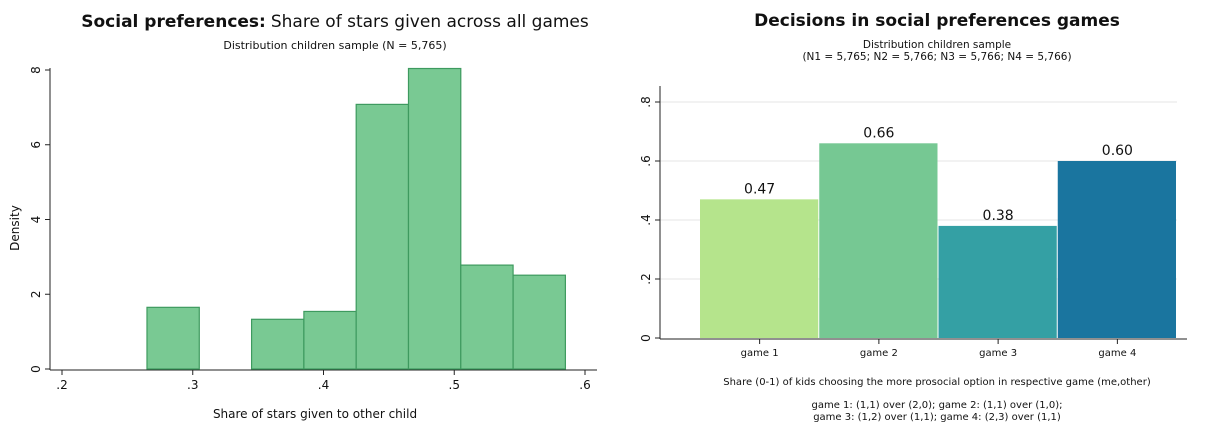 The height and width of the screenshot is (428, 1215). What do you see at coordinates (1117, 151) in the screenshot?
I see `games-bar-value-label-4: 0.60` at bounding box center [1117, 151].